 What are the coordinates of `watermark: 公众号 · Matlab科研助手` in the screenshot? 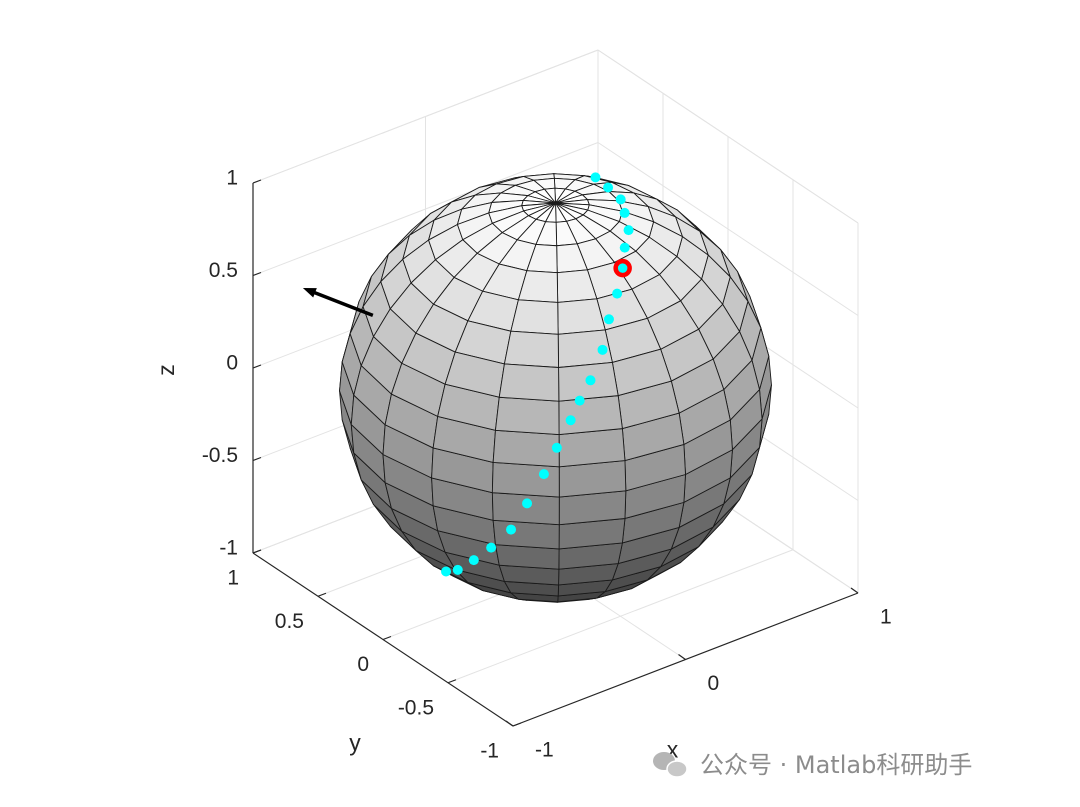 It's located at (812, 765).